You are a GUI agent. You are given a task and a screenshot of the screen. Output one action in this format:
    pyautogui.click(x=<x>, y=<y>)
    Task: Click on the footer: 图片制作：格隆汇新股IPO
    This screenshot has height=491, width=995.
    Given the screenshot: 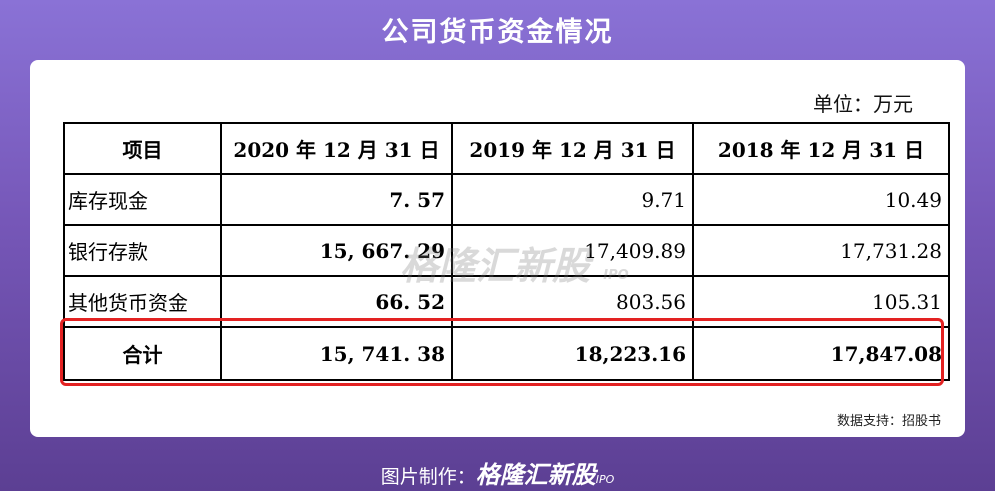 What is the action you would take?
    pyautogui.click(x=497, y=472)
    